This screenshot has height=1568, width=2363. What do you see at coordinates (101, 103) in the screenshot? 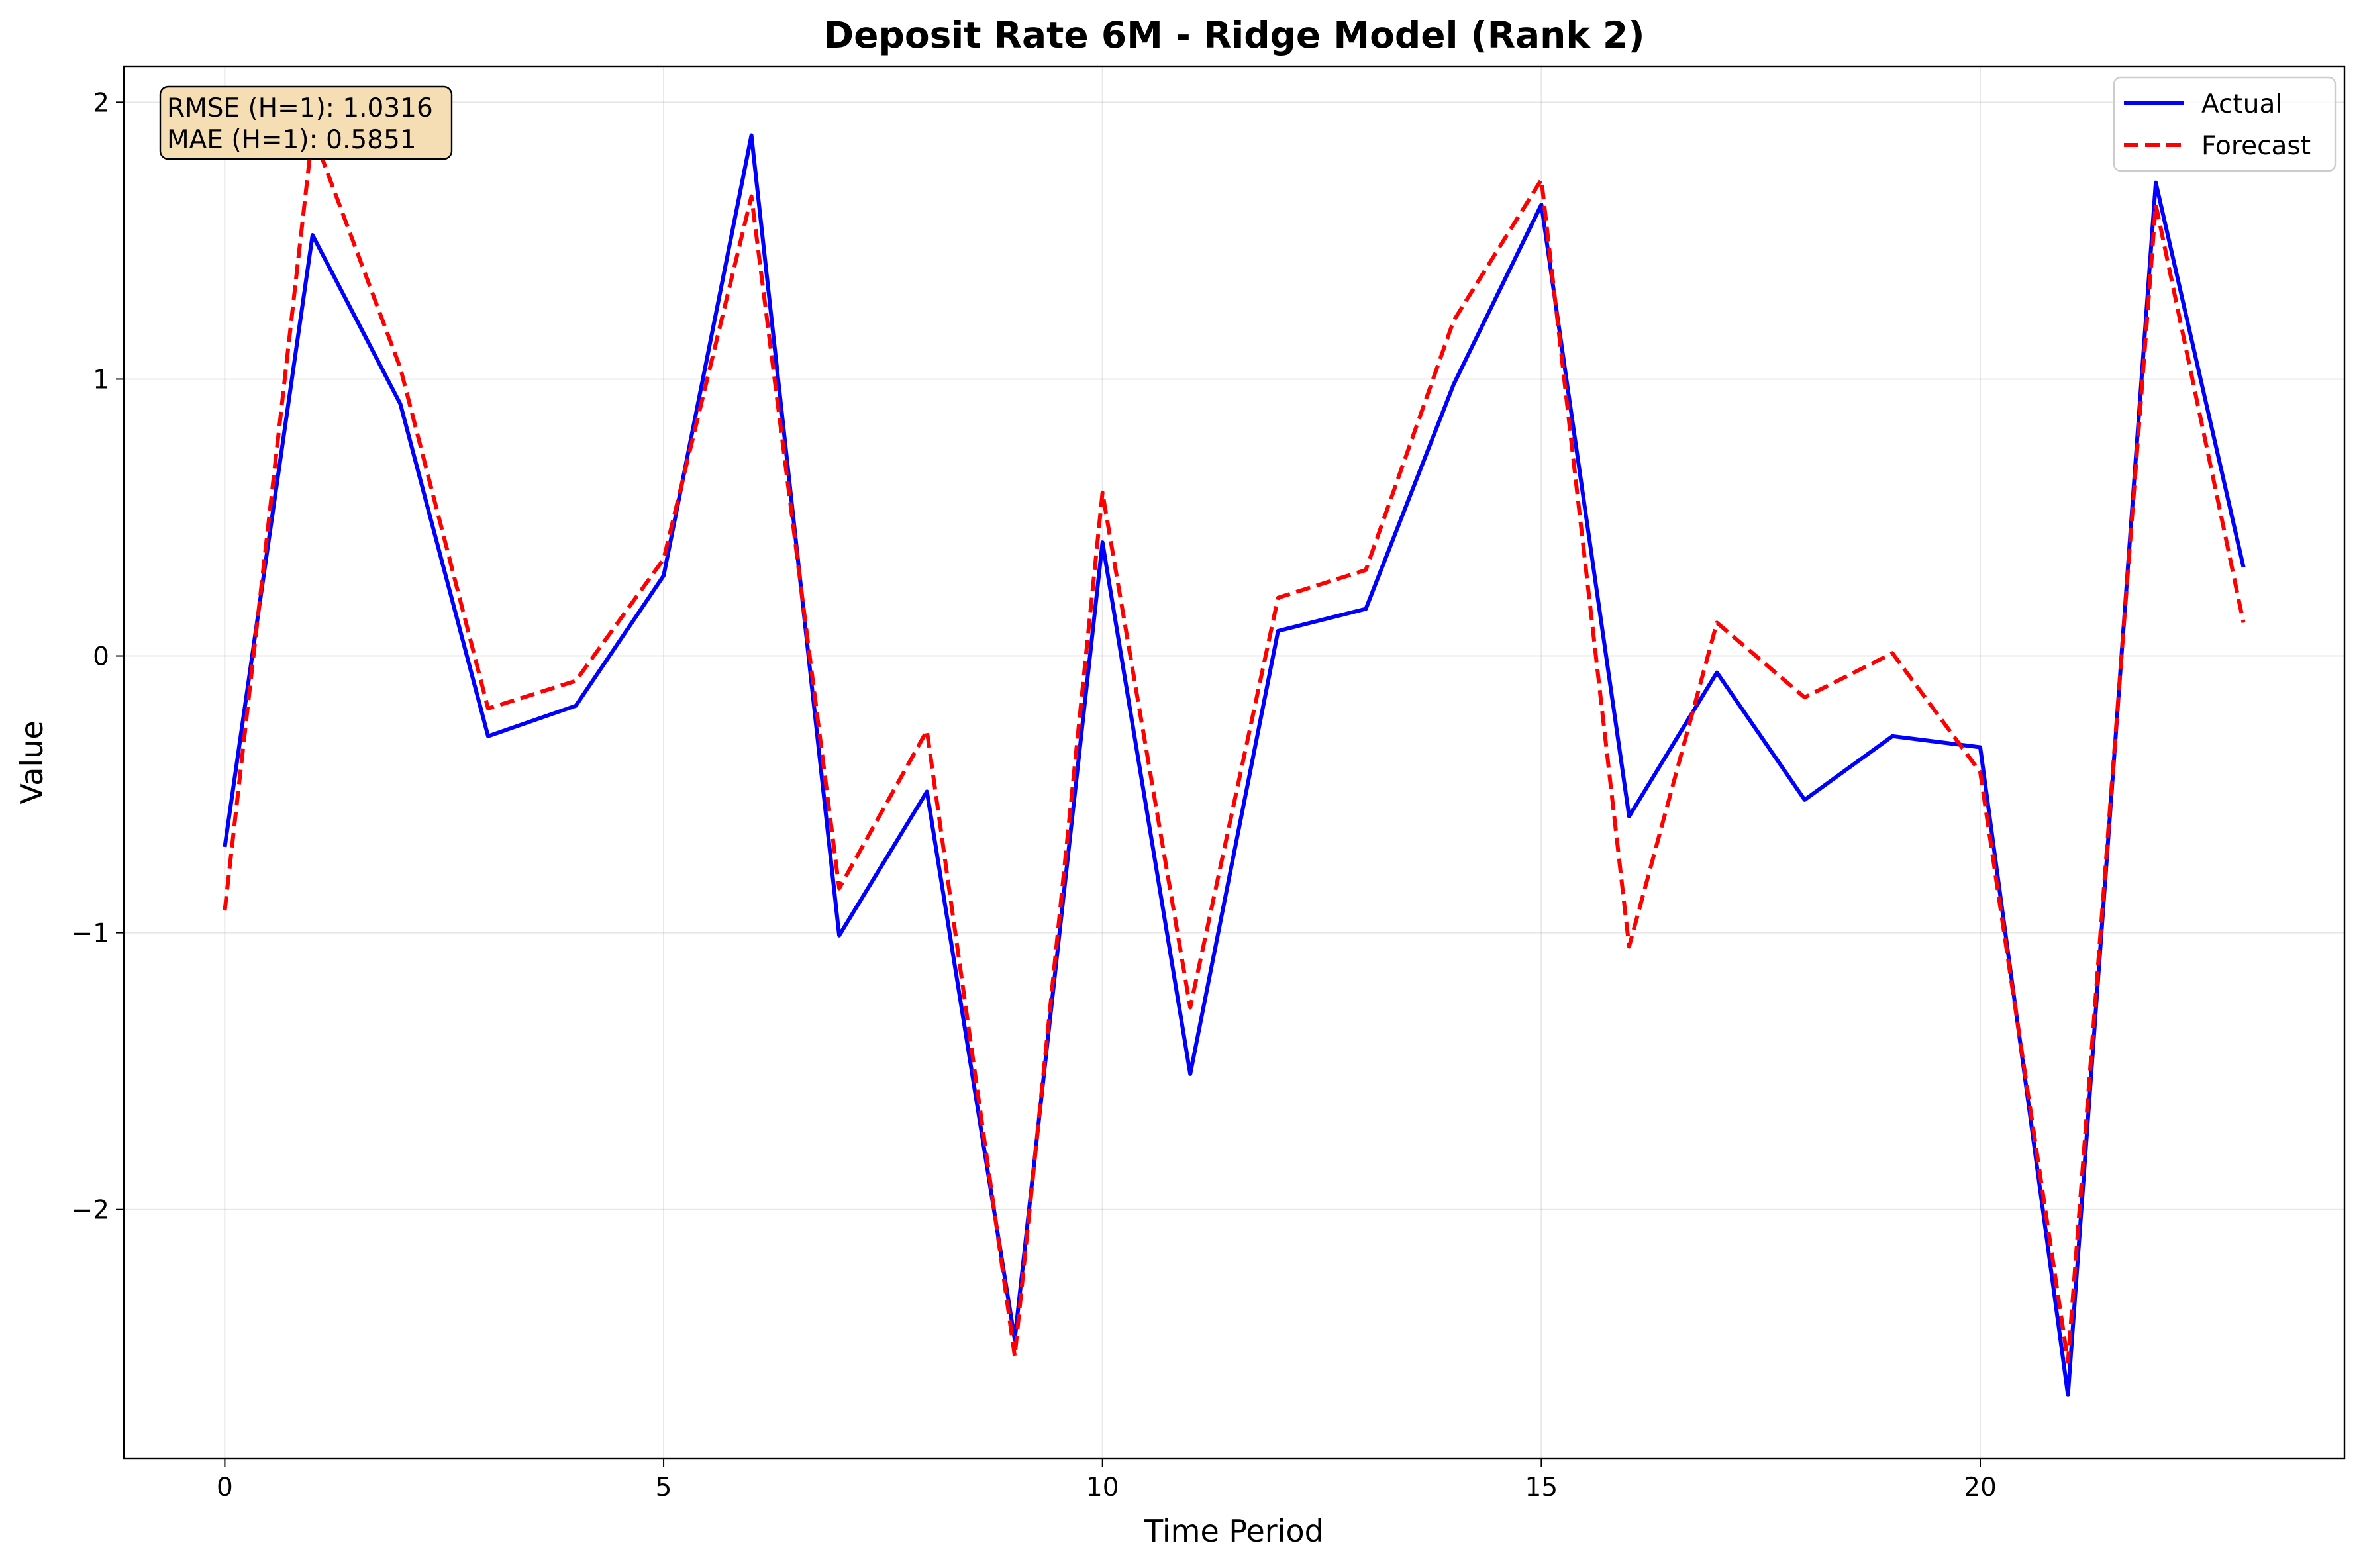
I see `y-tick-label: 2` at bounding box center [101, 103].